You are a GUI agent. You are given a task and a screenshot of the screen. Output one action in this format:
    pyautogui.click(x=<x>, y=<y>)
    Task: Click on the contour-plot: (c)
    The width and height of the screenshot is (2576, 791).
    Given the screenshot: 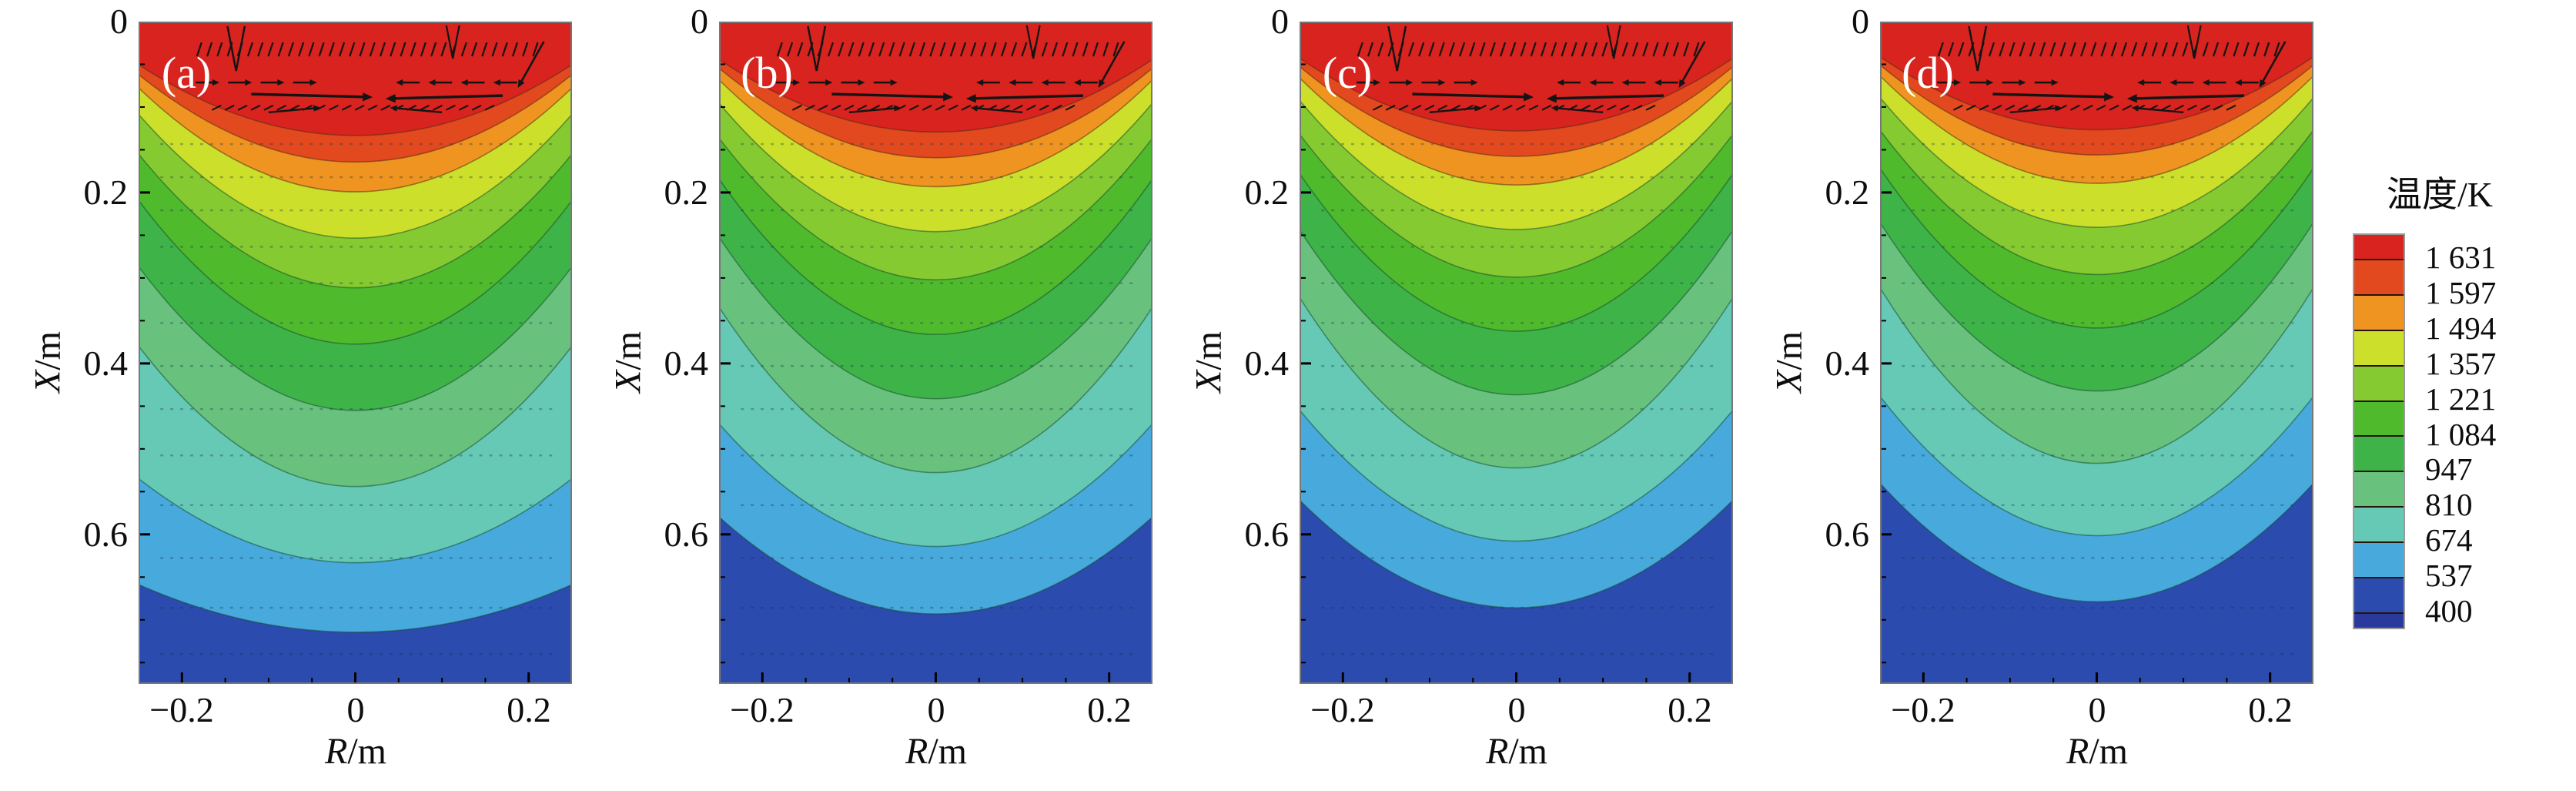 What is the action you would take?
    pyautogui.click(x=1517, y=353)
    